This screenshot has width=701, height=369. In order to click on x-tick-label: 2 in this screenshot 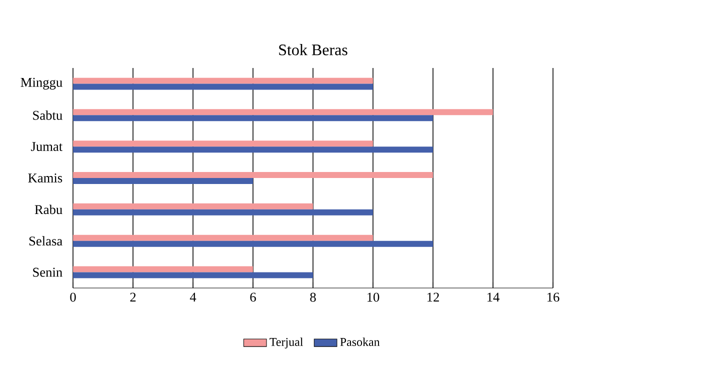, I will do `click(133, 297)`.